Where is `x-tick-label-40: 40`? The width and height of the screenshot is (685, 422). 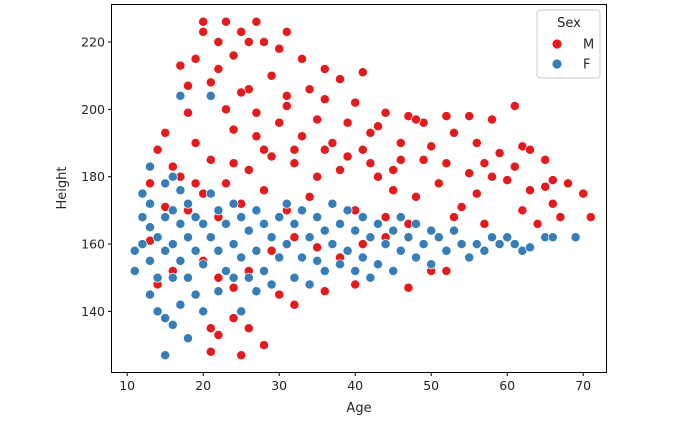 x-tick-label-40: 40 is located at coordinates (355, 385).